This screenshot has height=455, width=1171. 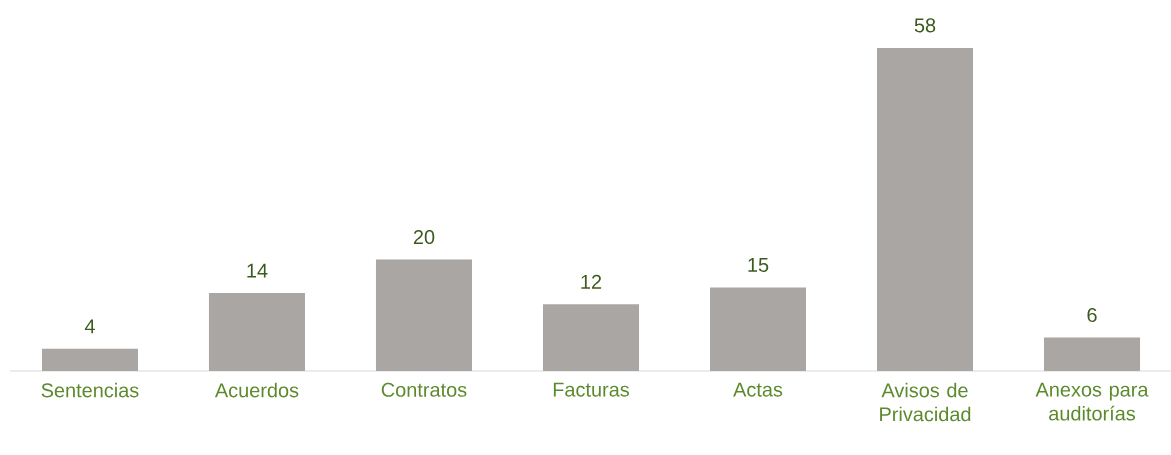 I want to click on x-tick-label: Facturas, so click(x=591, y=389).